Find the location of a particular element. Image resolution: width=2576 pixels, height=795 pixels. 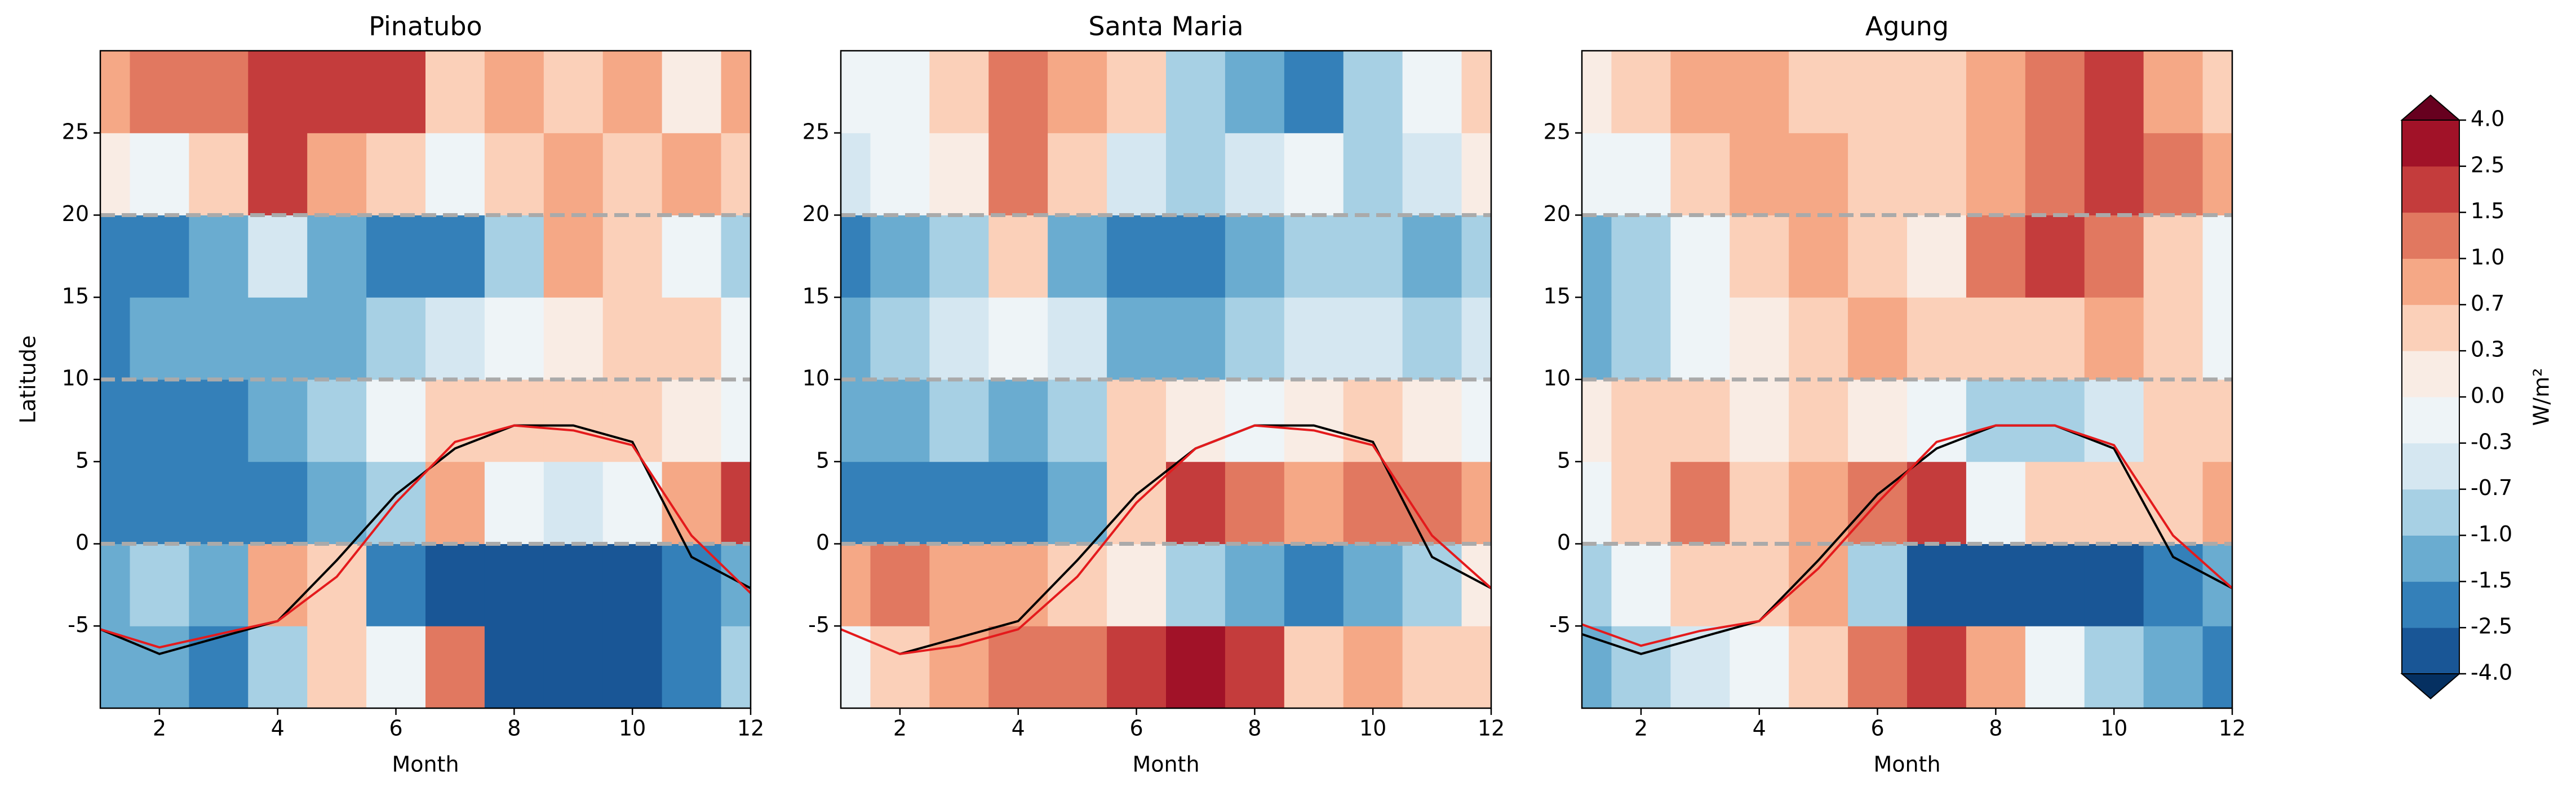

y-tick-label: 0 is located at coordinates (823, 542).